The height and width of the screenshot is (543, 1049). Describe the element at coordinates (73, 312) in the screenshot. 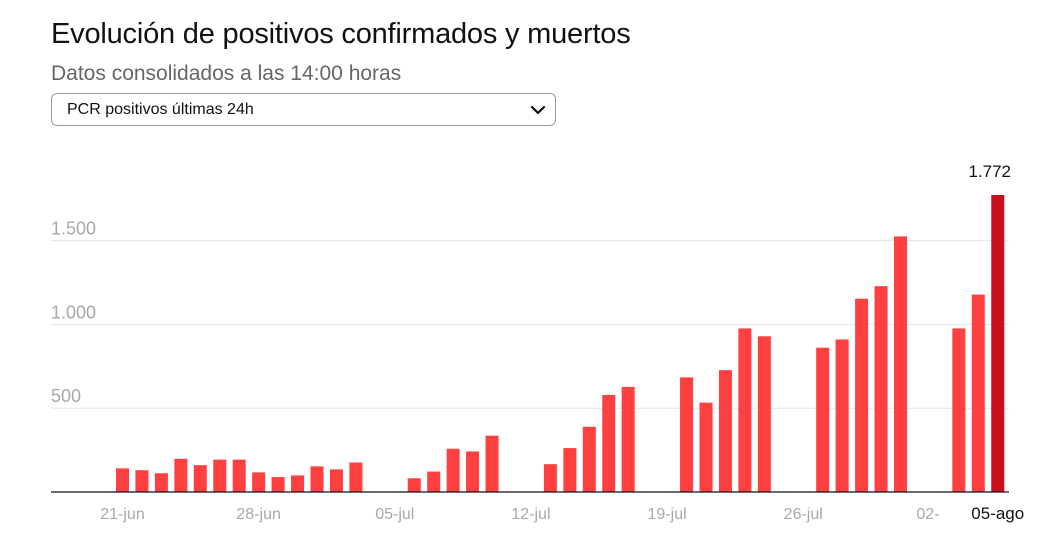

I see `y-tick-label: 1.000` at that location.